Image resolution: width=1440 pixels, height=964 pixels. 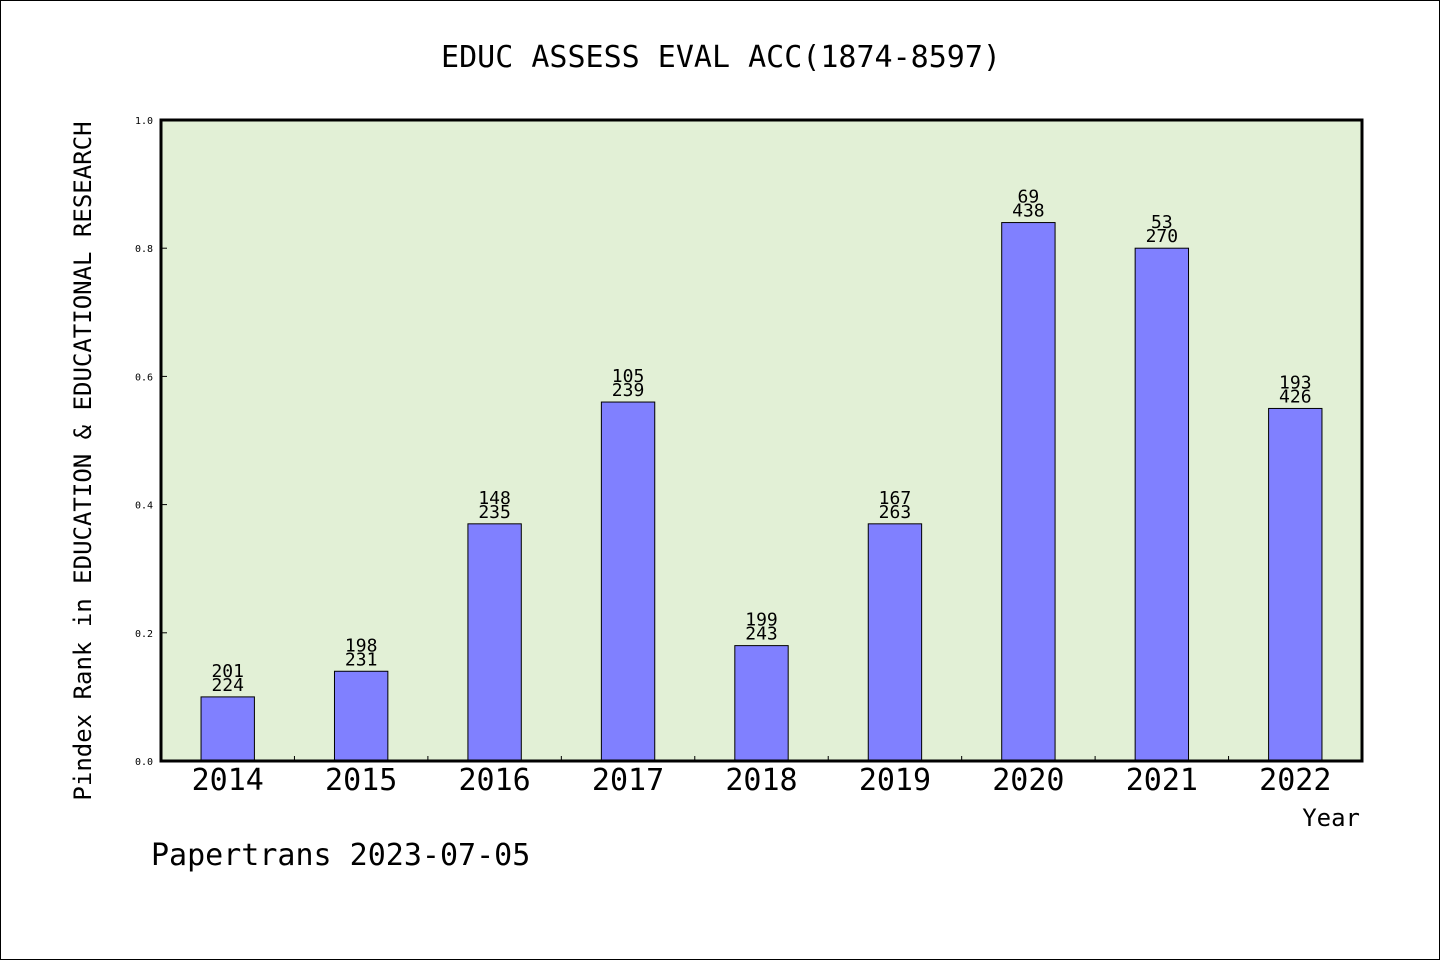 What do you see at coordinates (144, 249) in the screenshot?
I see `y-tick-label: 0.8` at bounding box center [144, 249].